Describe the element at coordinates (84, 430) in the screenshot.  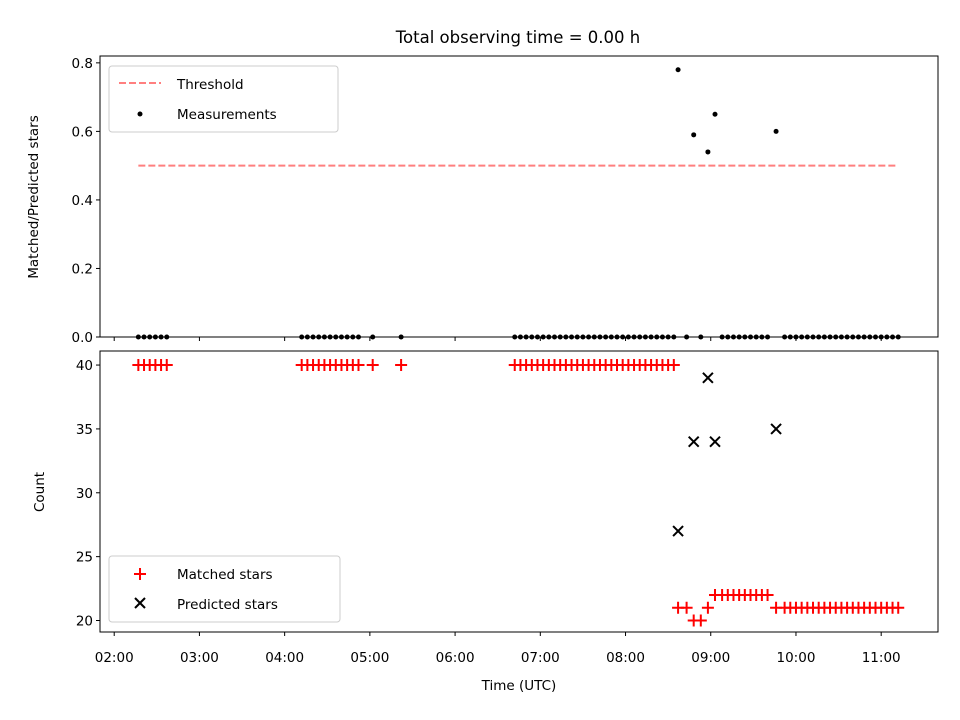
I see `bottom-y-tick-label: 35` at that location.